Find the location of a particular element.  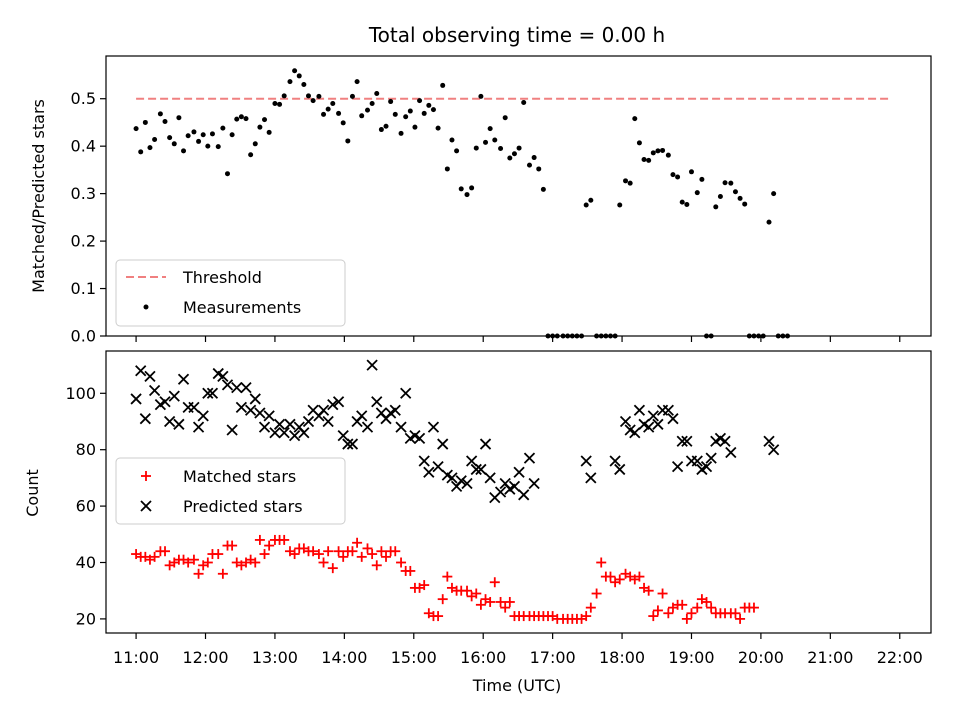

series-predicted-stars is located at coordinates (455, 431).